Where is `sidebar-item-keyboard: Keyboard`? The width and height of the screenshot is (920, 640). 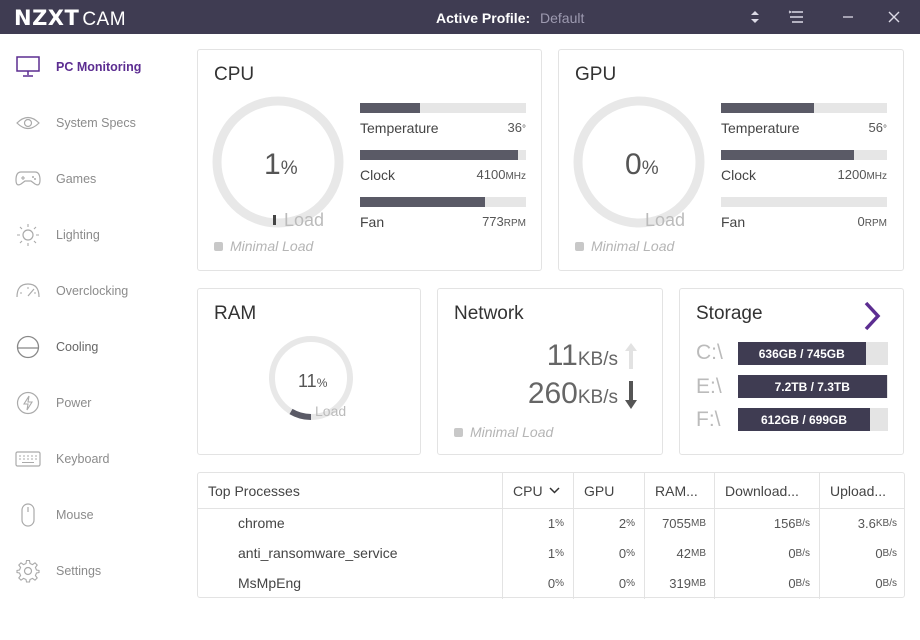
sidebar-item-keyboard: Keyboard is located at coordinates (92, 459).